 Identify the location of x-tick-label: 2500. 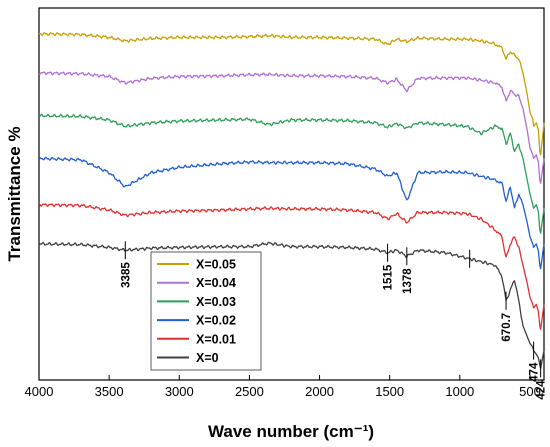
(249, 391).